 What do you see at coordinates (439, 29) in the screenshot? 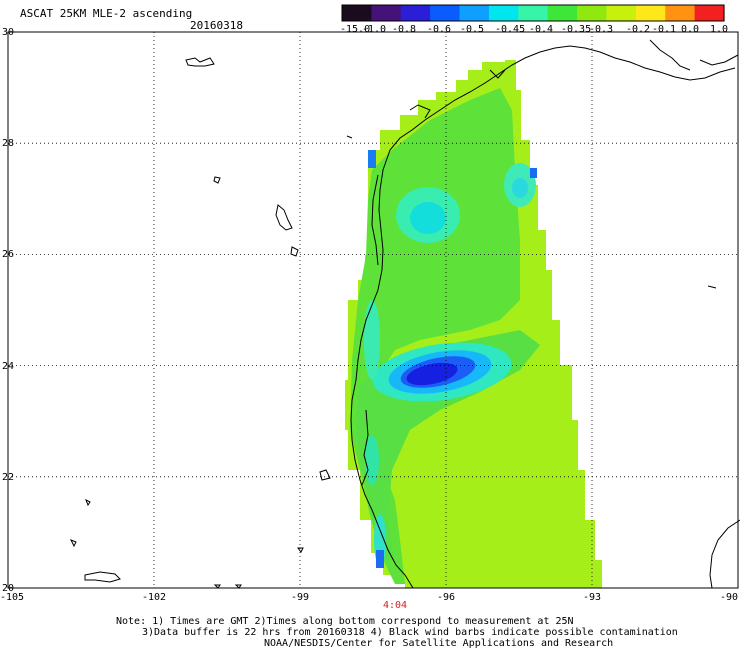
I see `colorbar-label: -0.6` at bounding box center [439, 29].